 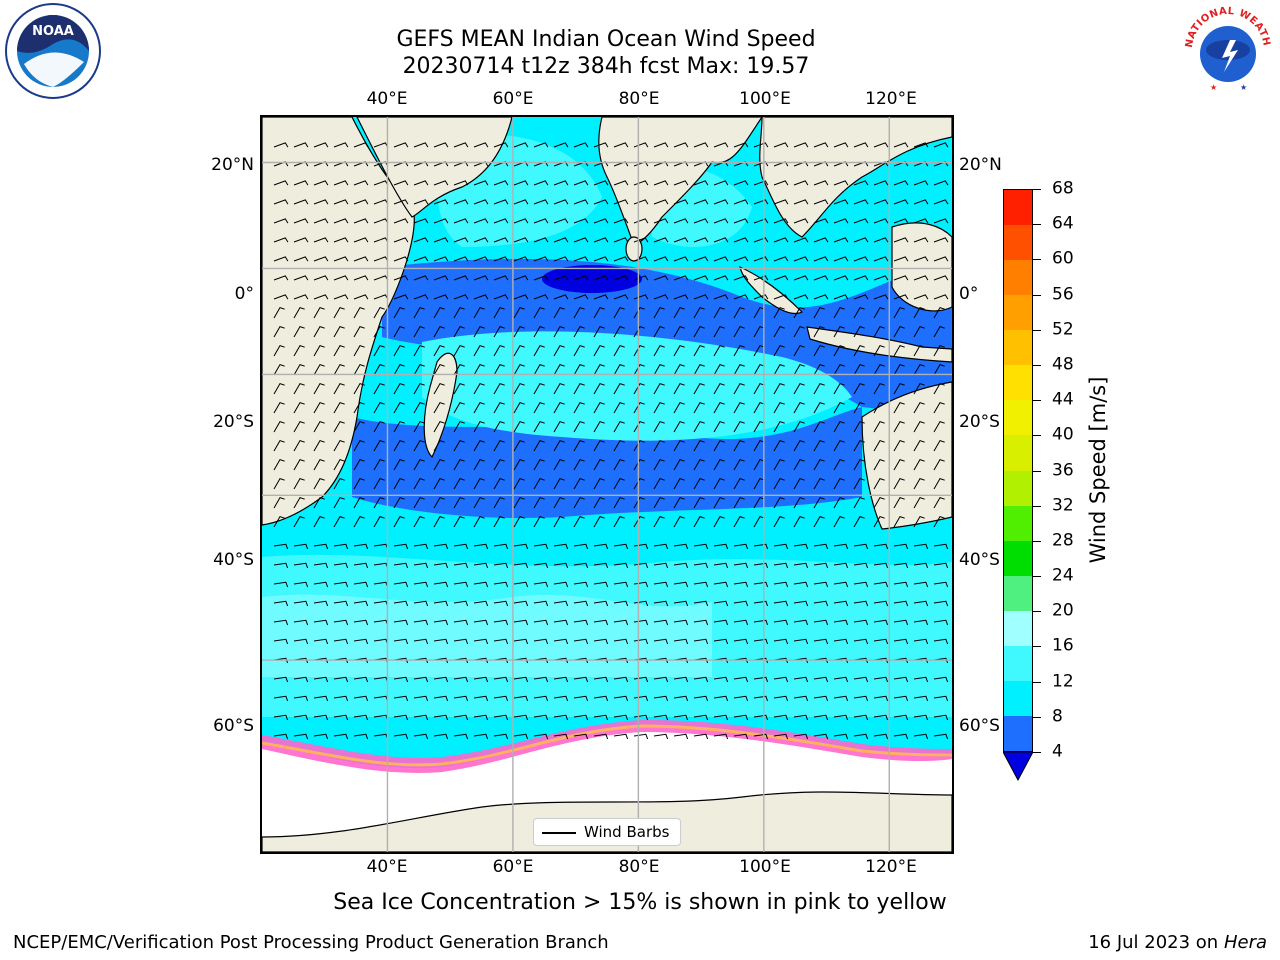 I want to click on lon-tick-top-120: 120°E, so click(x=891, y=99).